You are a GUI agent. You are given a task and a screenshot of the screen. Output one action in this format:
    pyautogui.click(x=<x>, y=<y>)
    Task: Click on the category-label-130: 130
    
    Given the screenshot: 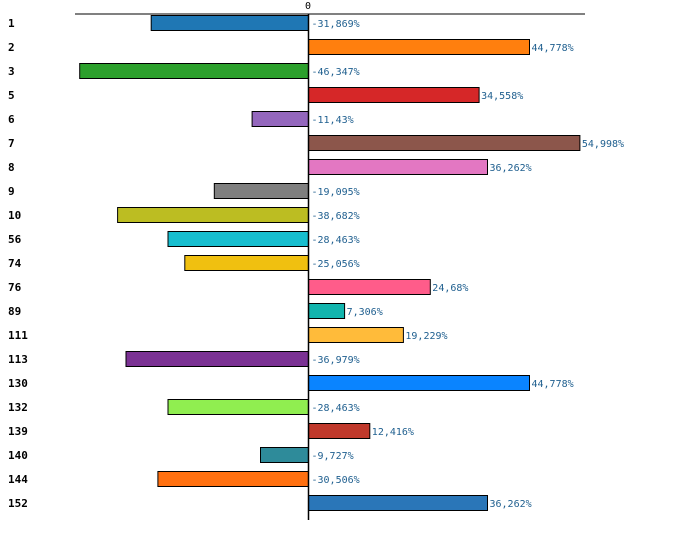 What is the action you would take?
    pyautogui.click(x=18, y=383)
    